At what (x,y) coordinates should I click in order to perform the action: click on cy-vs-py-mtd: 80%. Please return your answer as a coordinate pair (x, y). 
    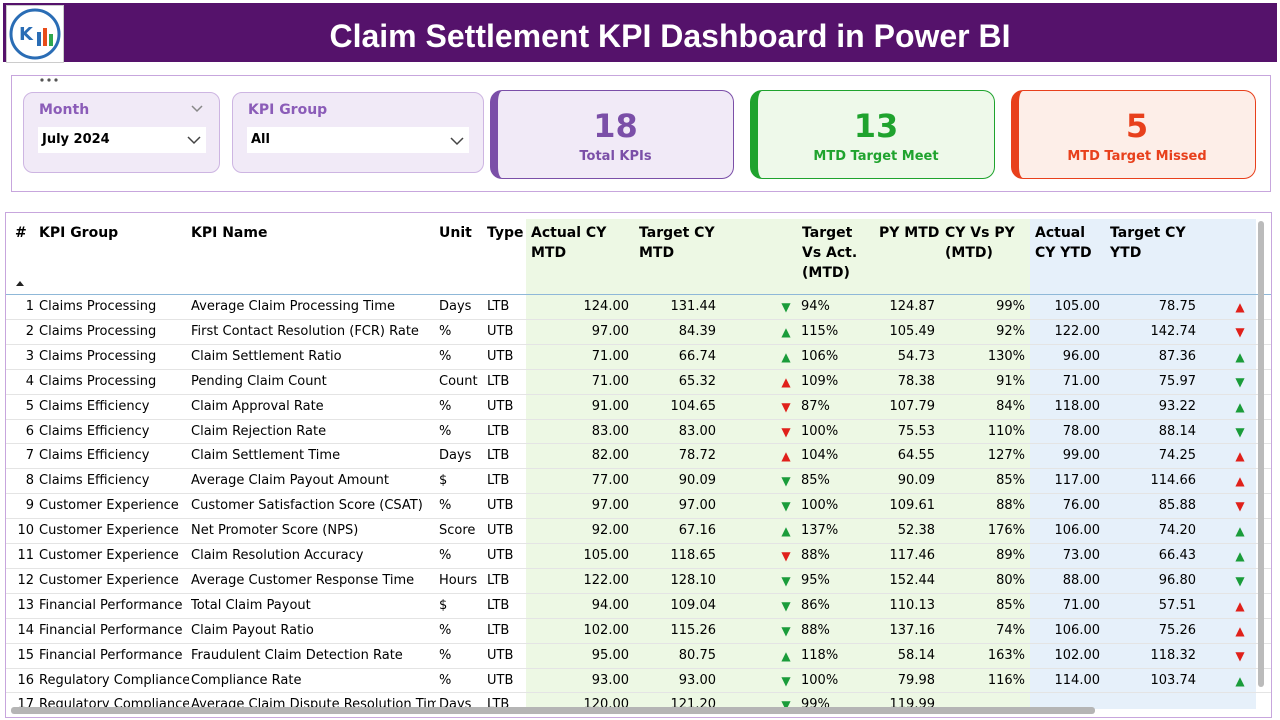
    Looking at the image, I should click on (1010, 580).